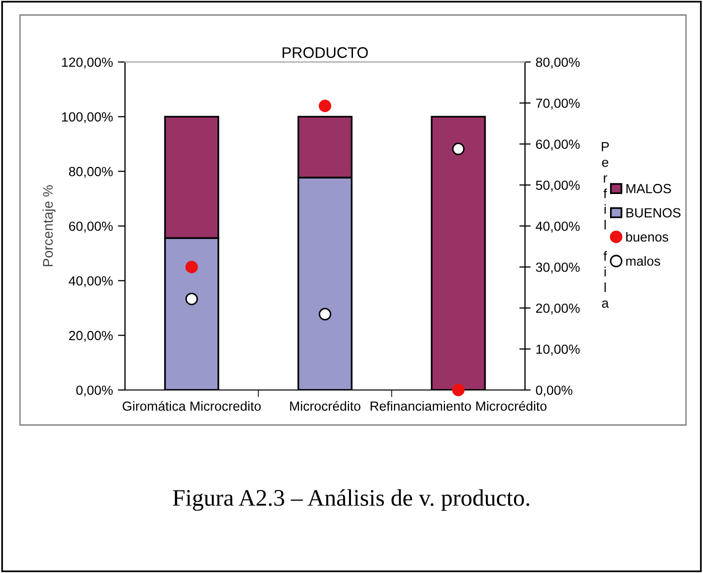  I want to click on y-tick-label: 20,00%, so click(91, 336).